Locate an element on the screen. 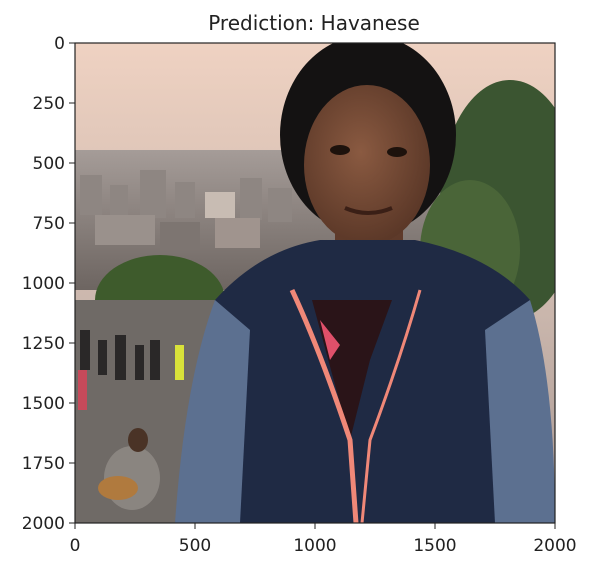 This screenshot has width=602, height=568. x-tick-label: 2000 is located at coordinates (554, 546).